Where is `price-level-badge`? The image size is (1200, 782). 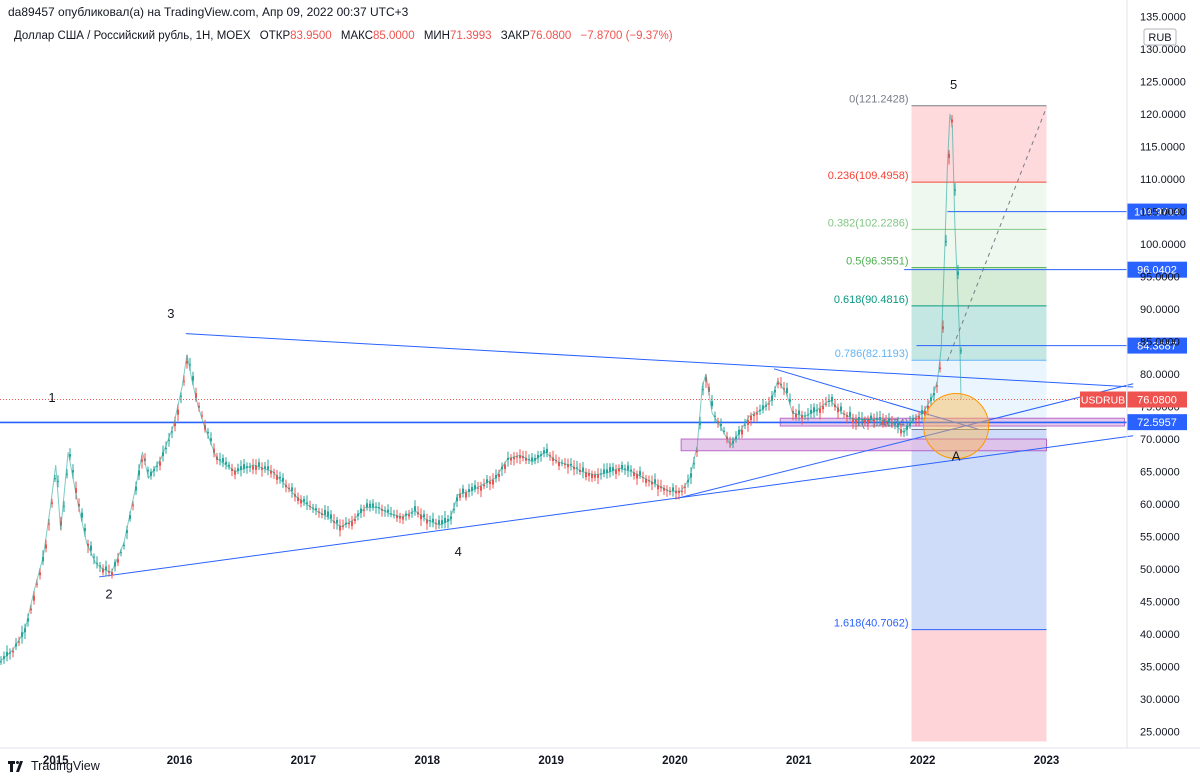
price-level-badge is located at coordinates (1157, 211).